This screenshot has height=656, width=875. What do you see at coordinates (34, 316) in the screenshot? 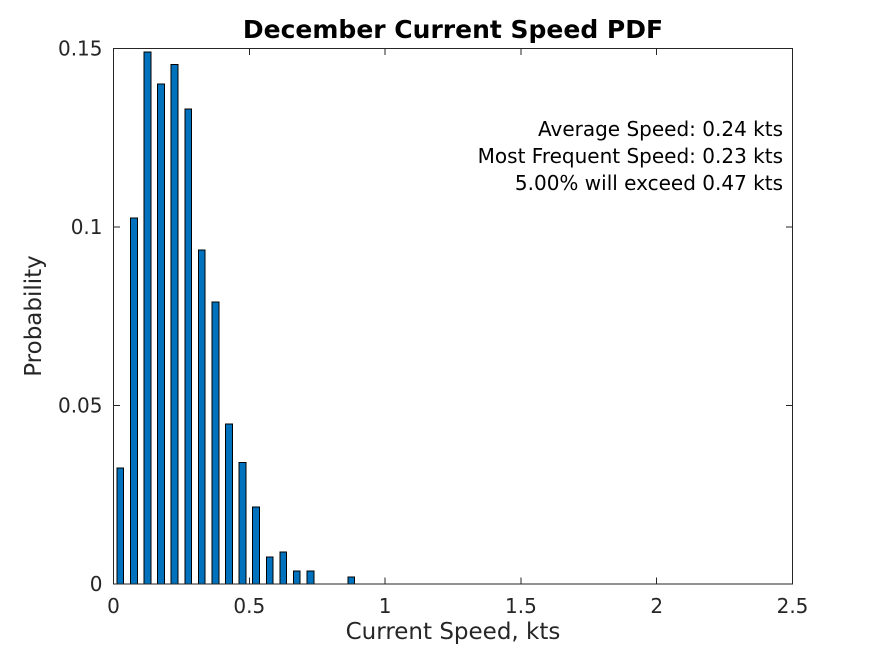
I see `y-axis-label: Probability` at bounding box center [34, 316].